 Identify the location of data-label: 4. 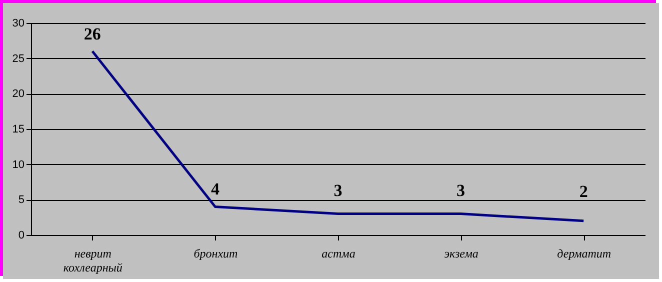
(215, 189).